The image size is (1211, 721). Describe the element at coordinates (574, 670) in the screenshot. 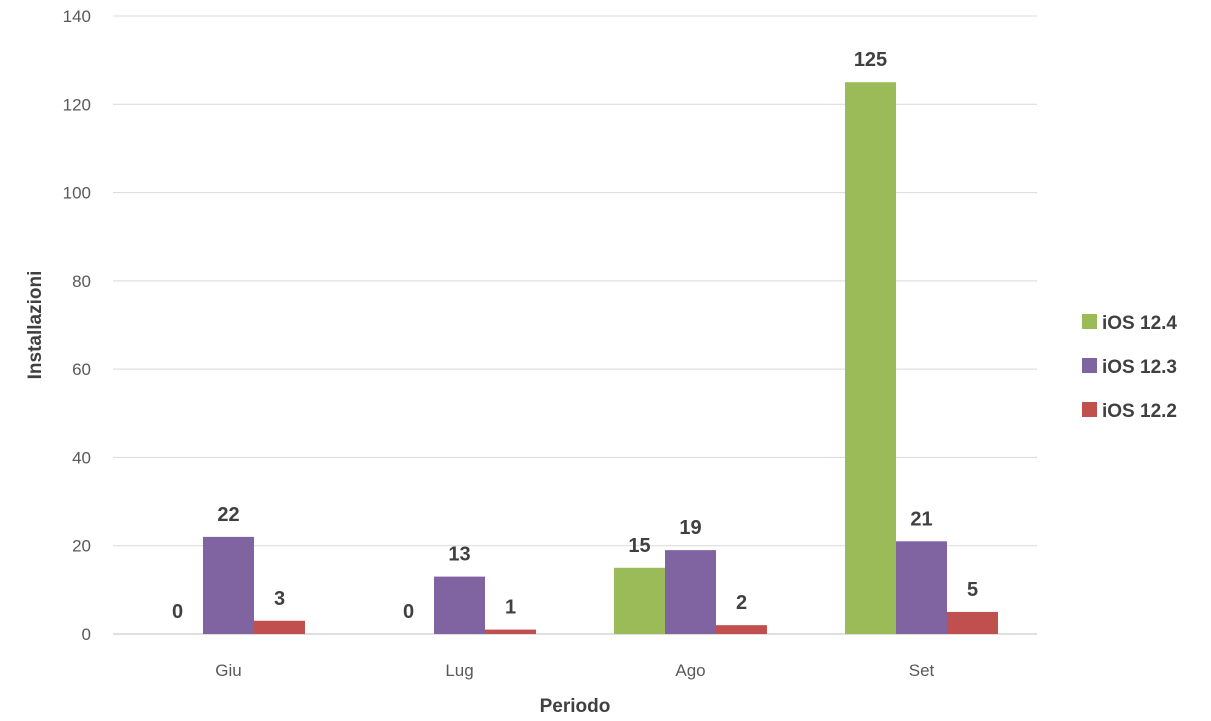

I see `x-axis-ticks: Giu Lug Ago Set` at that location.